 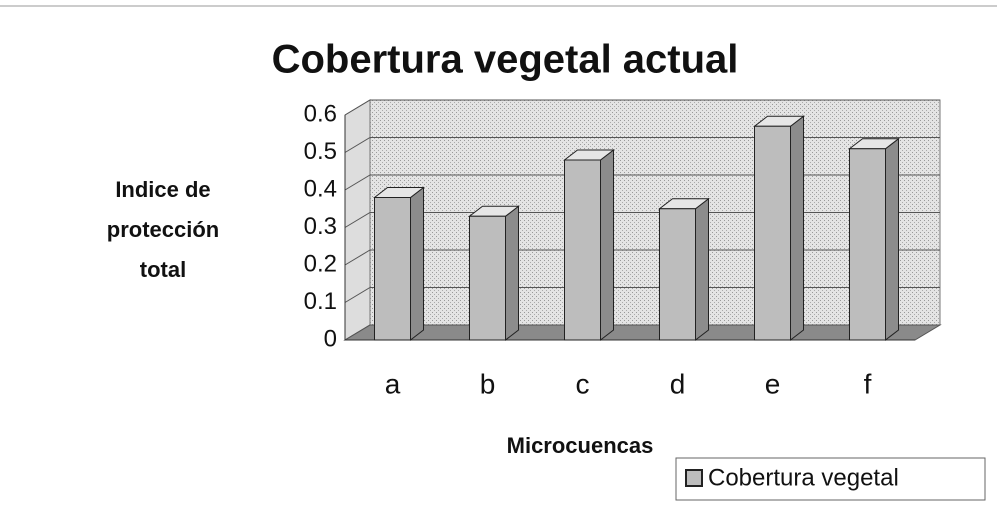 I want to click on x-axis-label: Microcuencas, so click(x=580, y=445).